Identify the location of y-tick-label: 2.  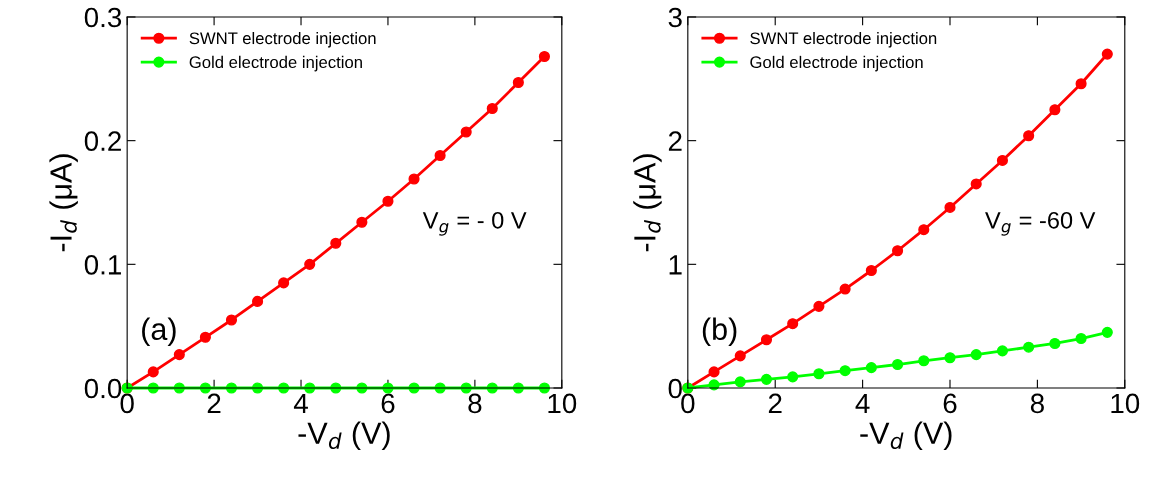
(675, 141).